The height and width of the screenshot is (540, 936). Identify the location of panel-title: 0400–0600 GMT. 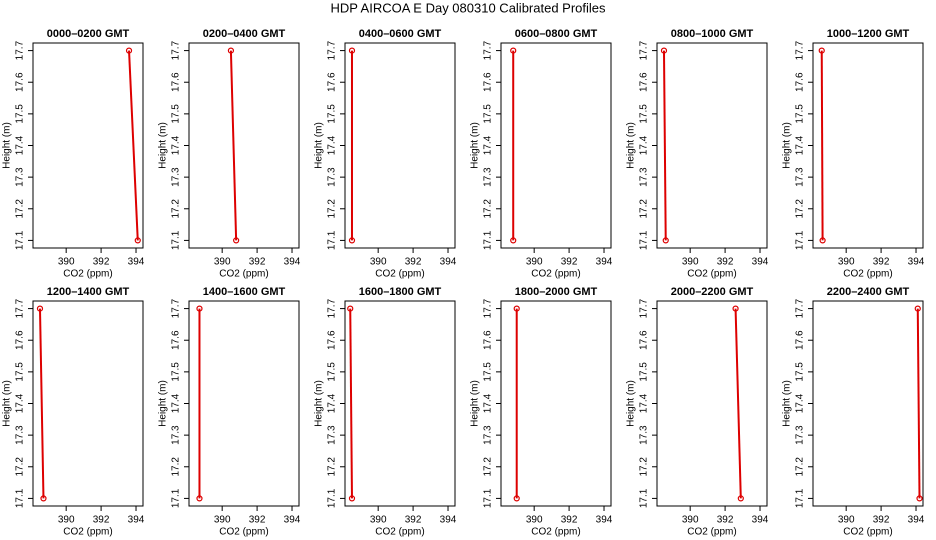
(400, 34).